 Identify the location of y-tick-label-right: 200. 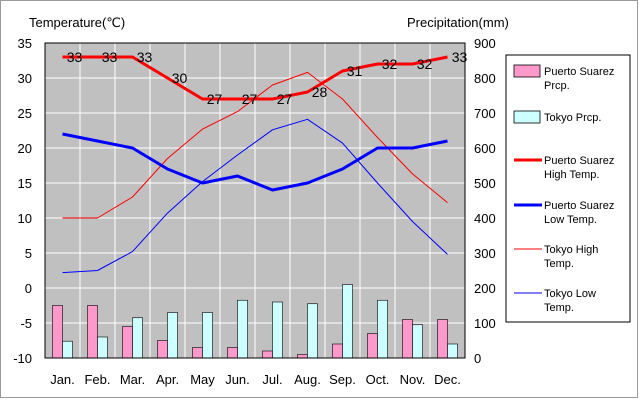
(485, 288).